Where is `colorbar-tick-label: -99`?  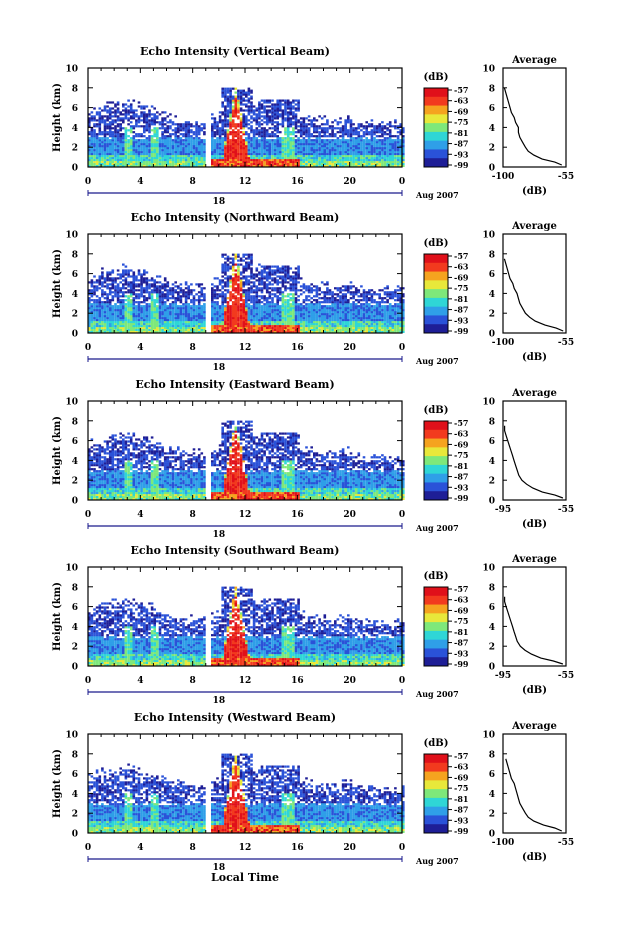 colorbar-tick-label: -99 is located at coordinates (461, 831).